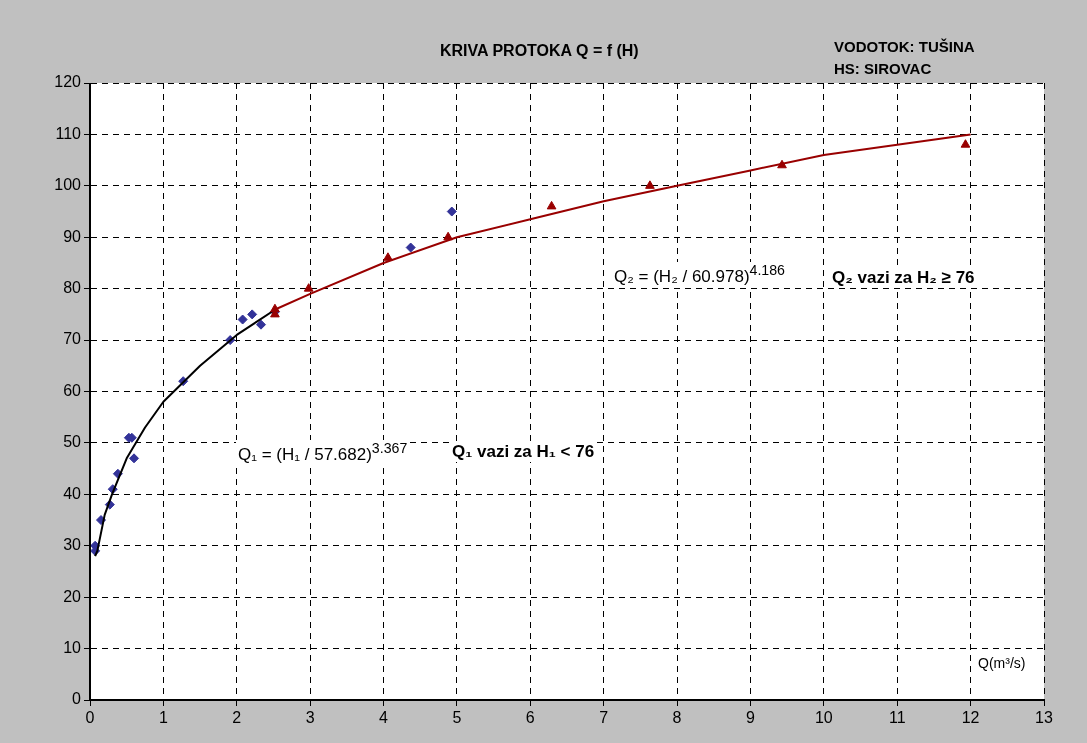 The height and width of the screenshot is (743, 1087). What do you see at coordinates (823, 718) in the screenshot?
I see `x-tick-label: 10` at bounding box center [823, 718].